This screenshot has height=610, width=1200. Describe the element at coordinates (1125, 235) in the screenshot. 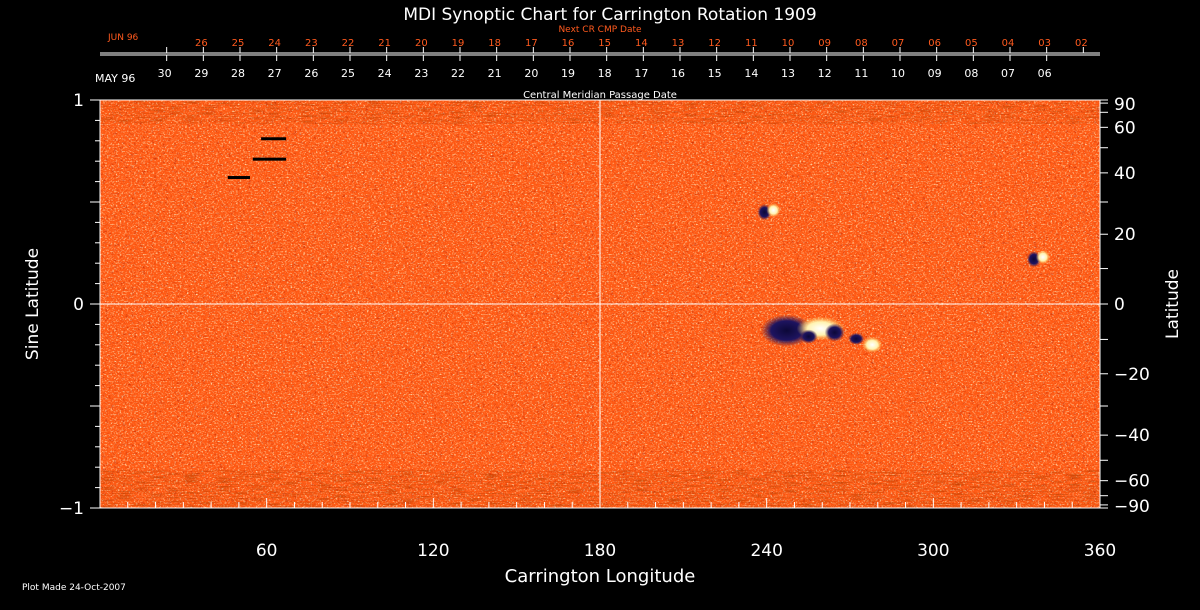

I see `y-right-tick-label: 20` at that location.